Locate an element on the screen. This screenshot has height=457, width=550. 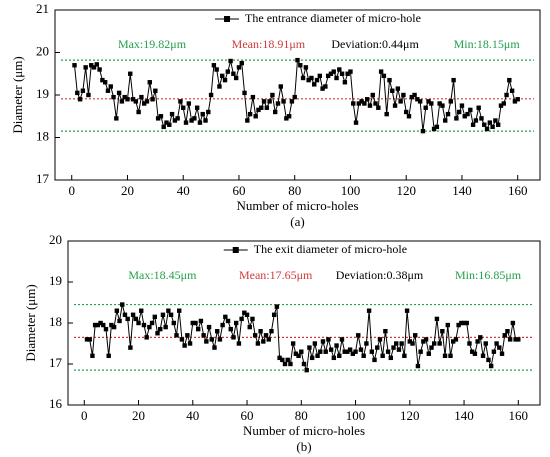
x-tick-label: 0 is located at coordinates (71, 190).